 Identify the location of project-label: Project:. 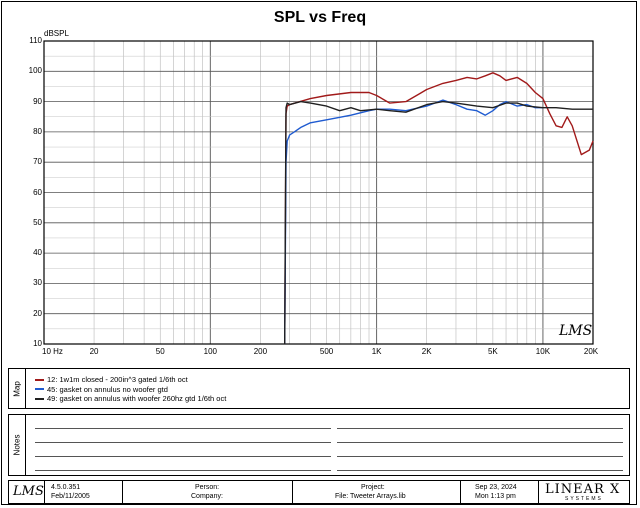
(373, 487).